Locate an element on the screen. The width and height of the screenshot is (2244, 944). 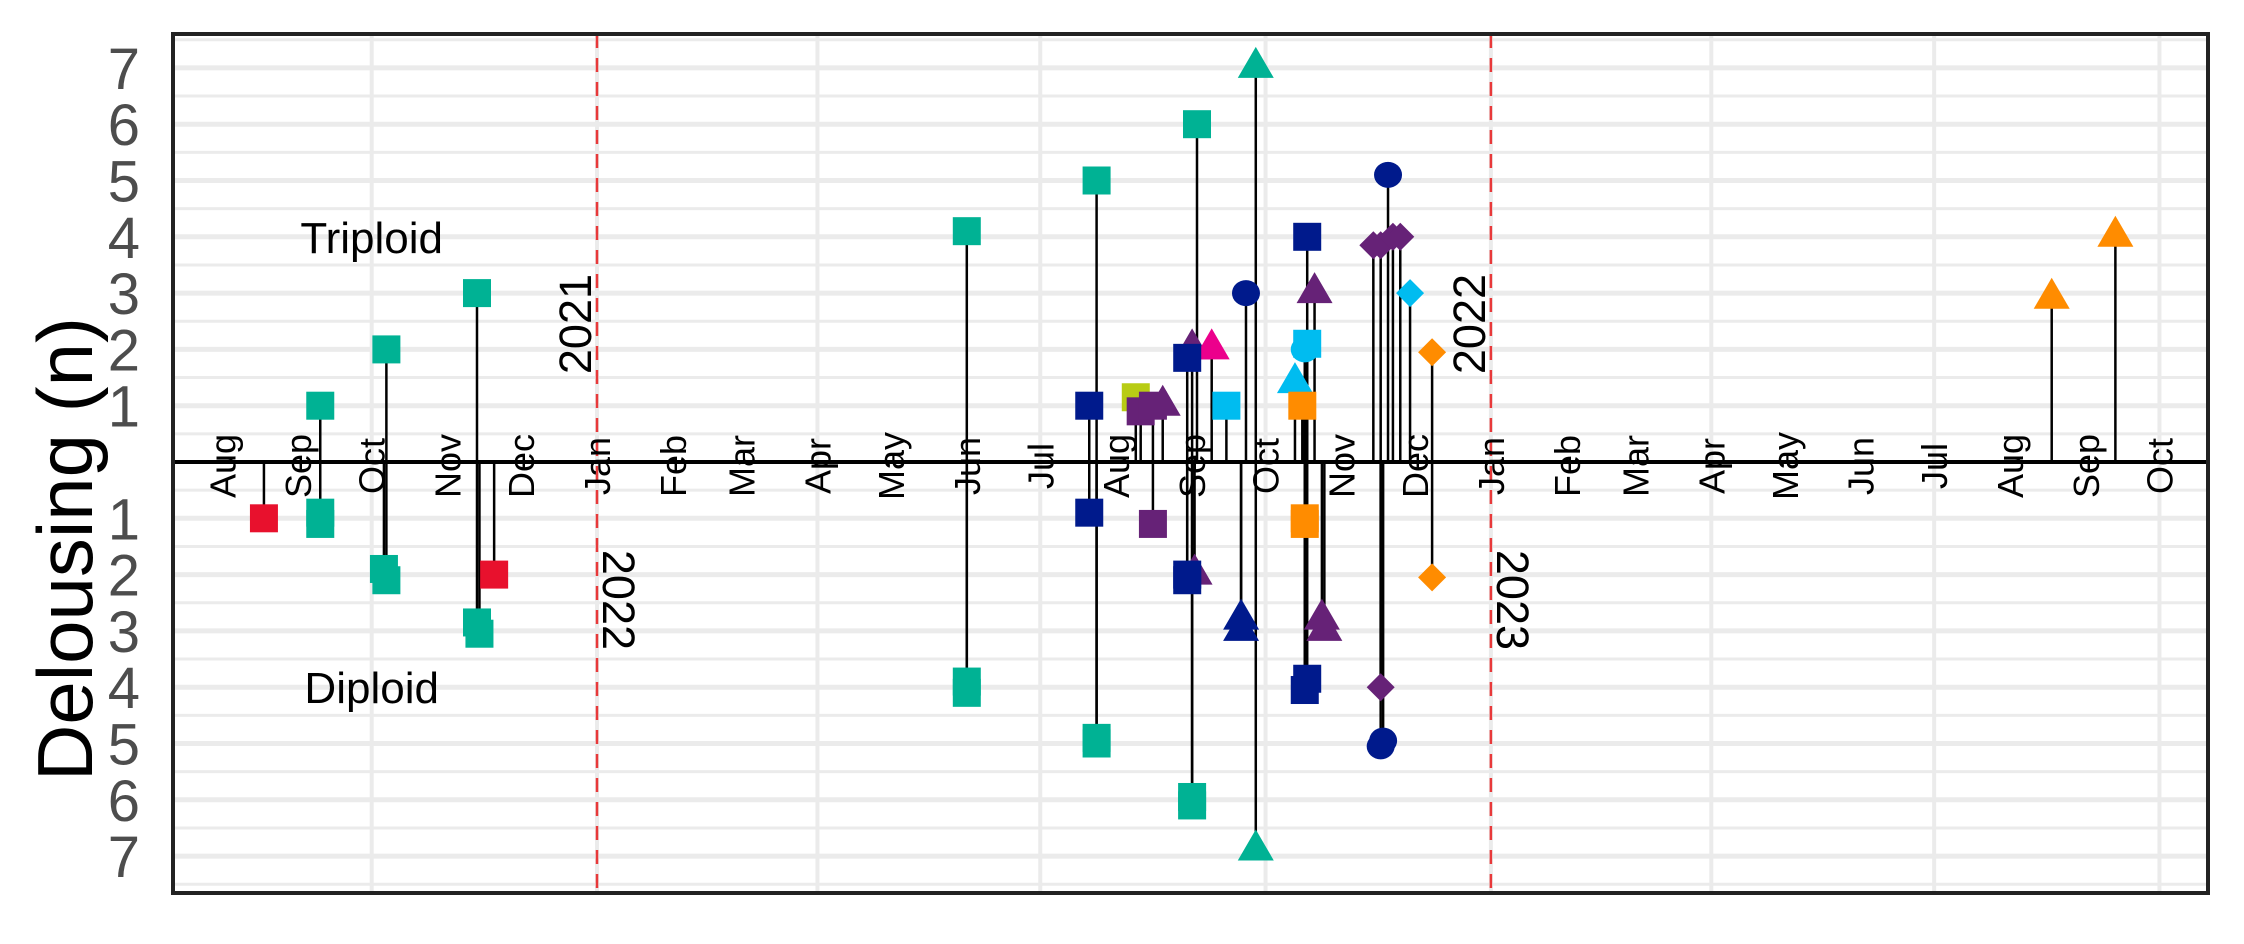
y-axis-title: Delousing (n) is located at coordinates (65, 549).